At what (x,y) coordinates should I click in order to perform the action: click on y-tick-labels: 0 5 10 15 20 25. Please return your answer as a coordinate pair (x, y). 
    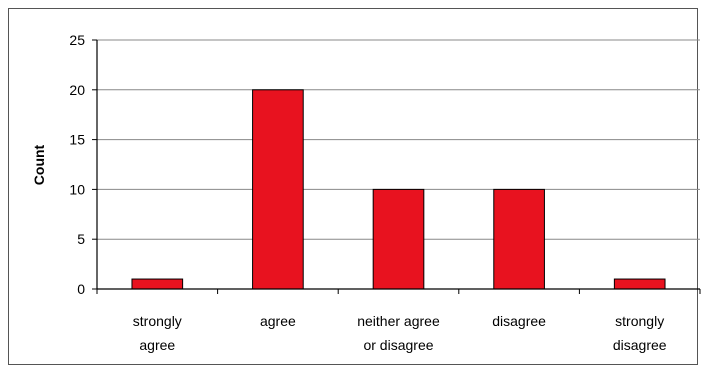
    Looking at the image, I should click on (83, 164).